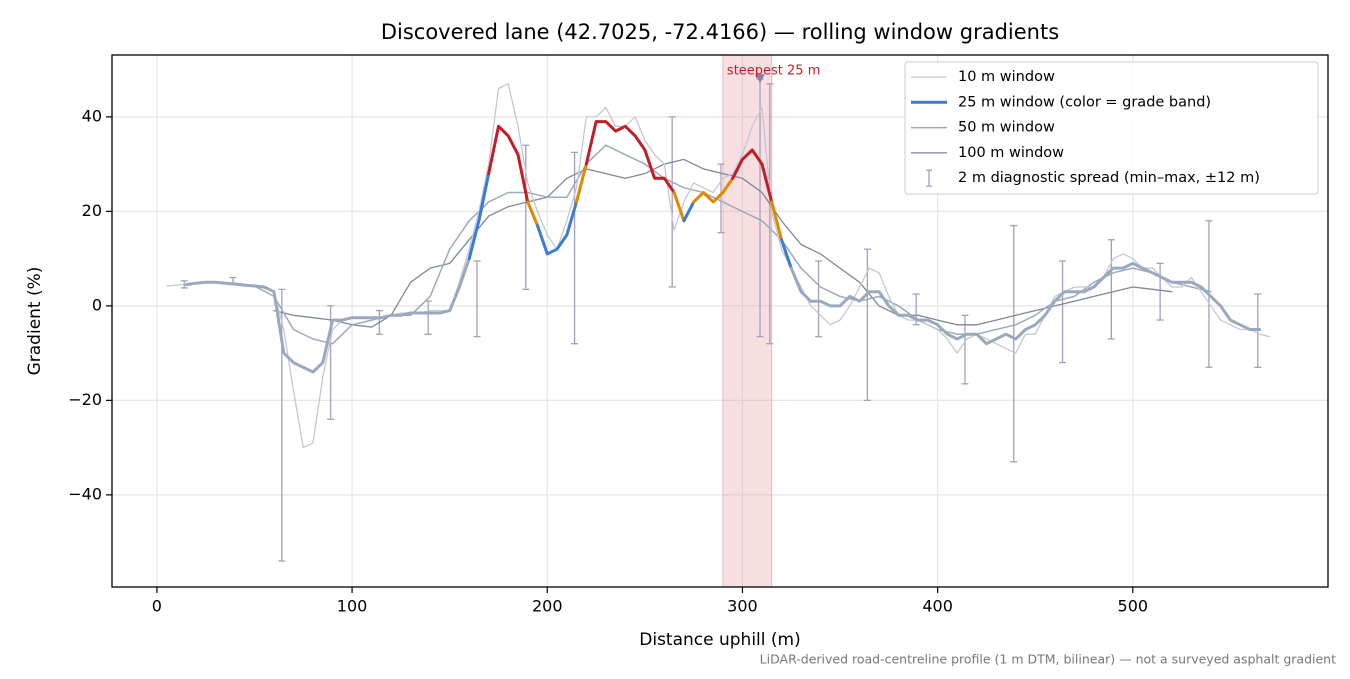  Describe the element at coordinates (85, 493) in the screenshot. I see `y-tick-label: −40` at that location.